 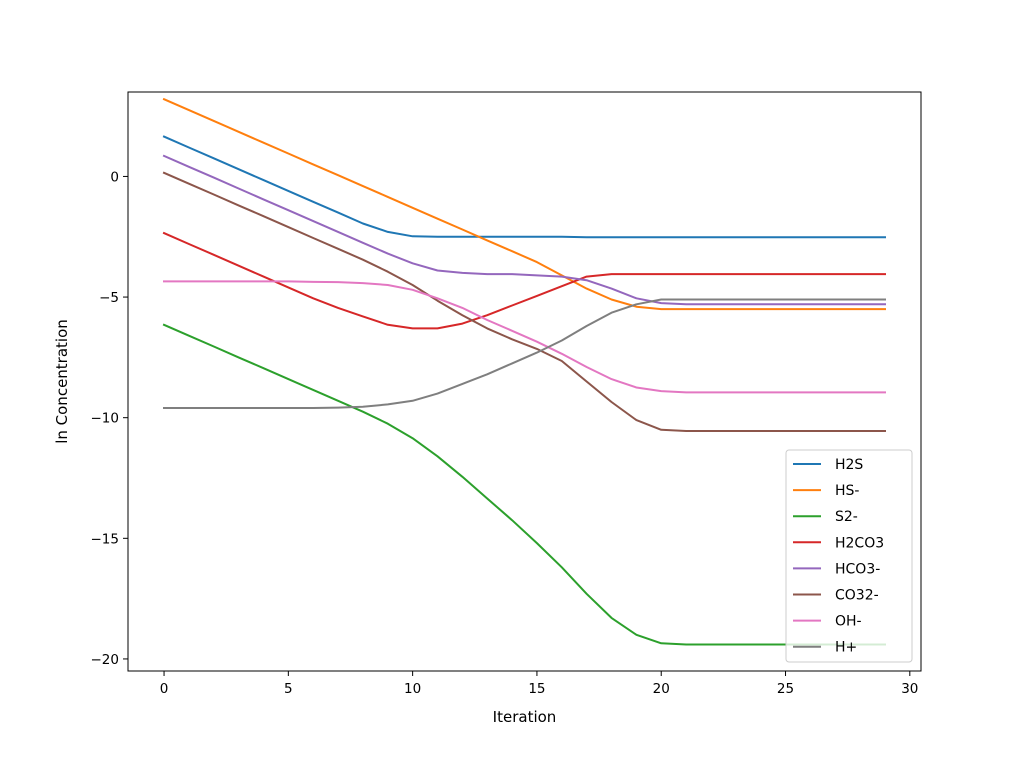 I want to click on x-tick-label: 20, so click(x=661, y=689).